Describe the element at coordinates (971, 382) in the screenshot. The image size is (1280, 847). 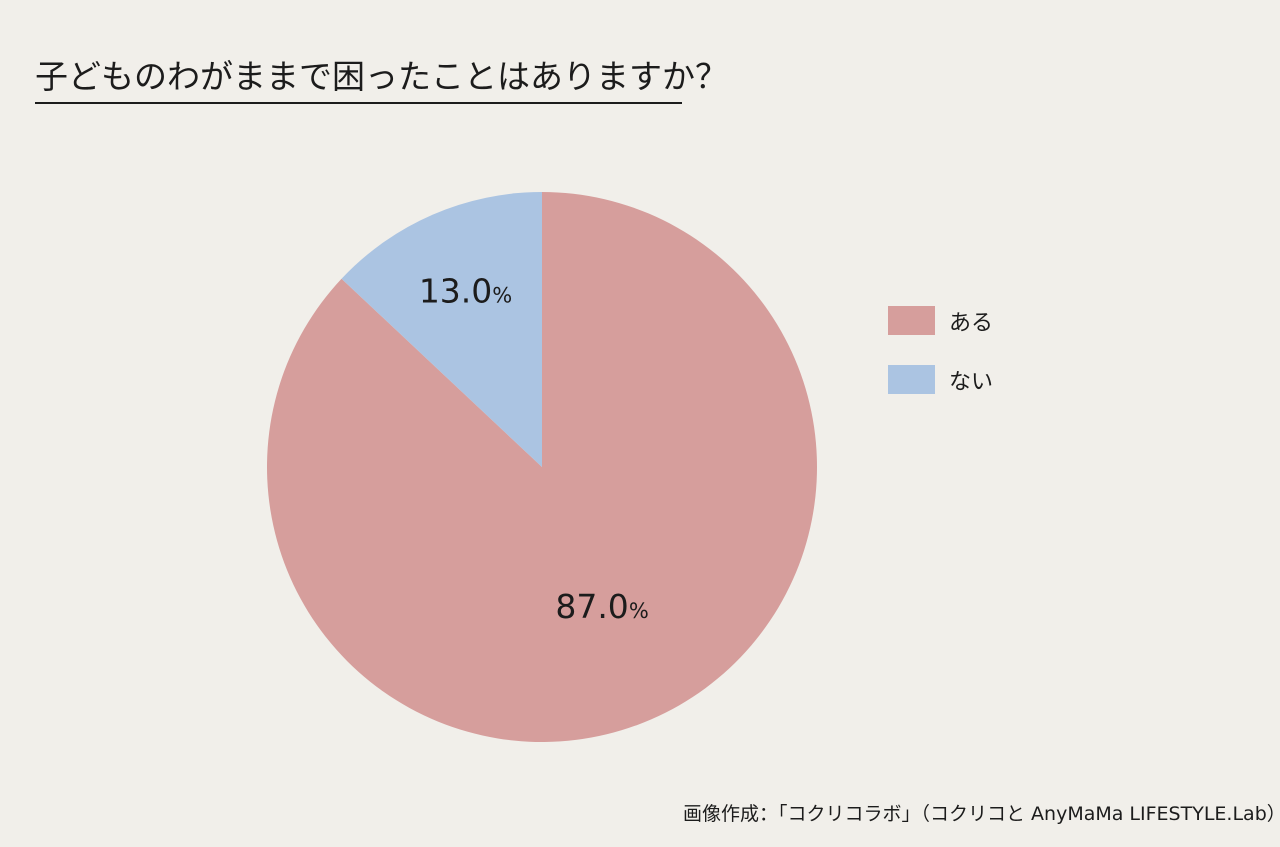
I see `legend-label-nai: ない` at that location.